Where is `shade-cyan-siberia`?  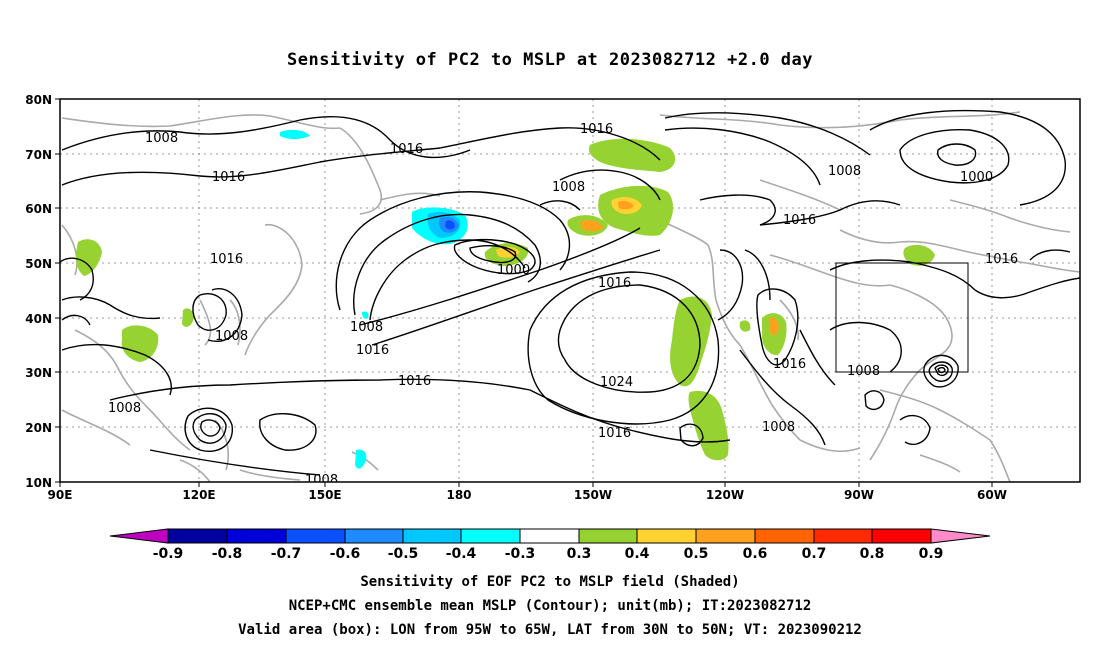
shade-cyan-siberia is located at coordinates (295, 134).